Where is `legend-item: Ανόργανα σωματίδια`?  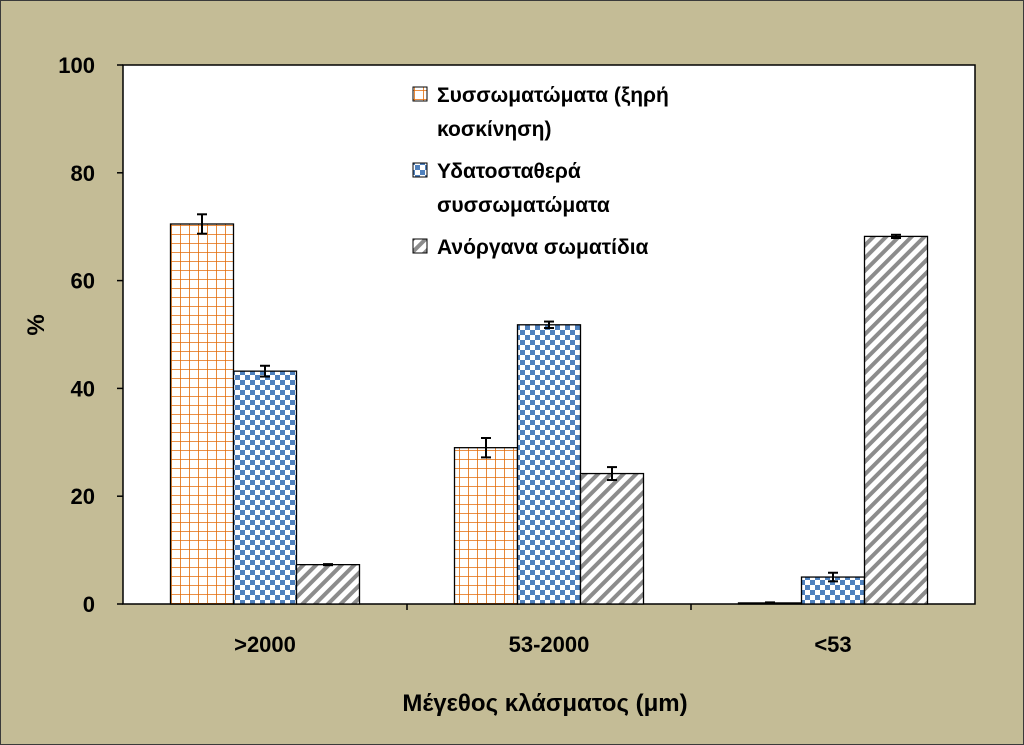
legend-item: Ανόργανα σωματίδια is located at coordinates (530, 247).